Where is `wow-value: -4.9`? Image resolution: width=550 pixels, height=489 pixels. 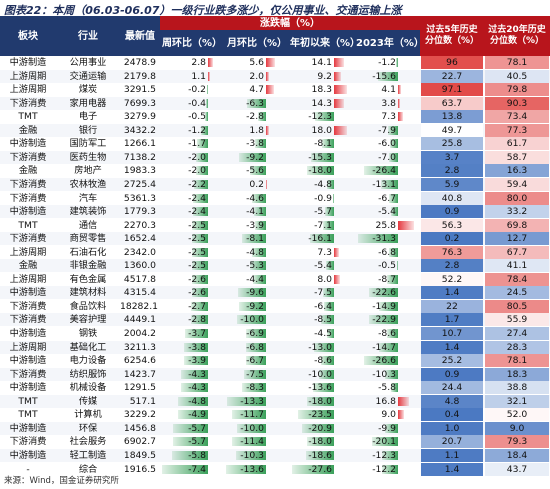
wow-value: -4.9 is located at coordinates (197, 415).